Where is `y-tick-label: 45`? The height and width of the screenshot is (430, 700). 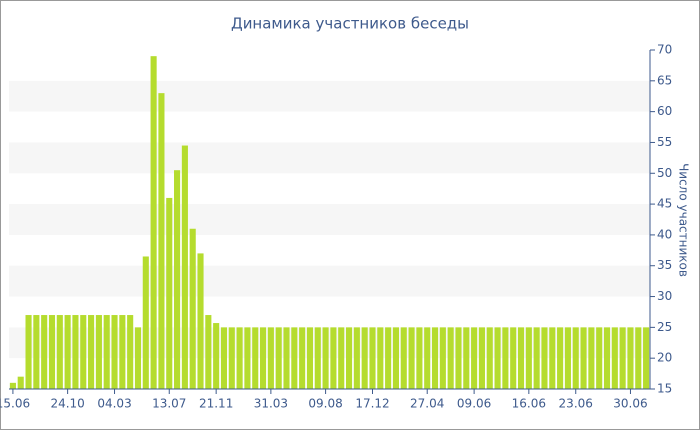 y-tick-label: 45 is located at coordinates (664, 204).